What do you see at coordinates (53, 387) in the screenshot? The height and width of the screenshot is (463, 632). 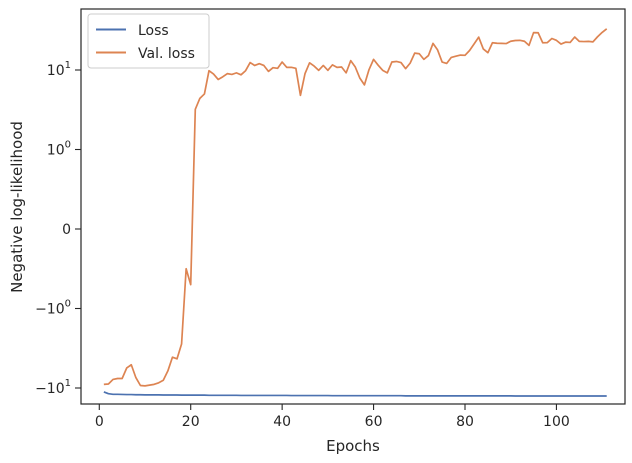 I see `y-tick-label: −101` at bounding box center [53, 387].